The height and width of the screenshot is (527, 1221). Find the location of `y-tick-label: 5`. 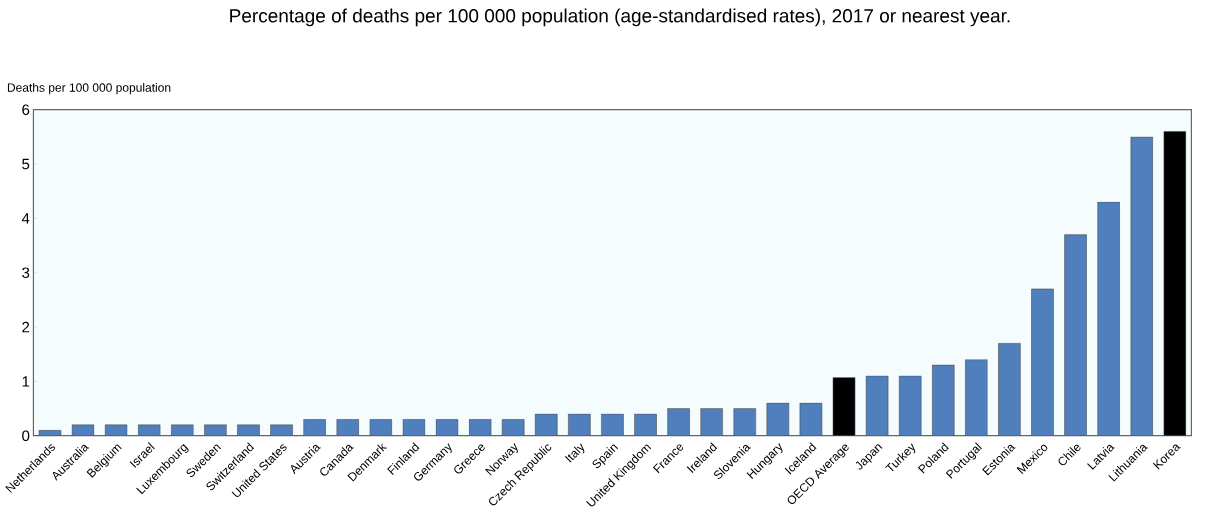

y-tick-label: 5 is located at coordinates (26, 164).